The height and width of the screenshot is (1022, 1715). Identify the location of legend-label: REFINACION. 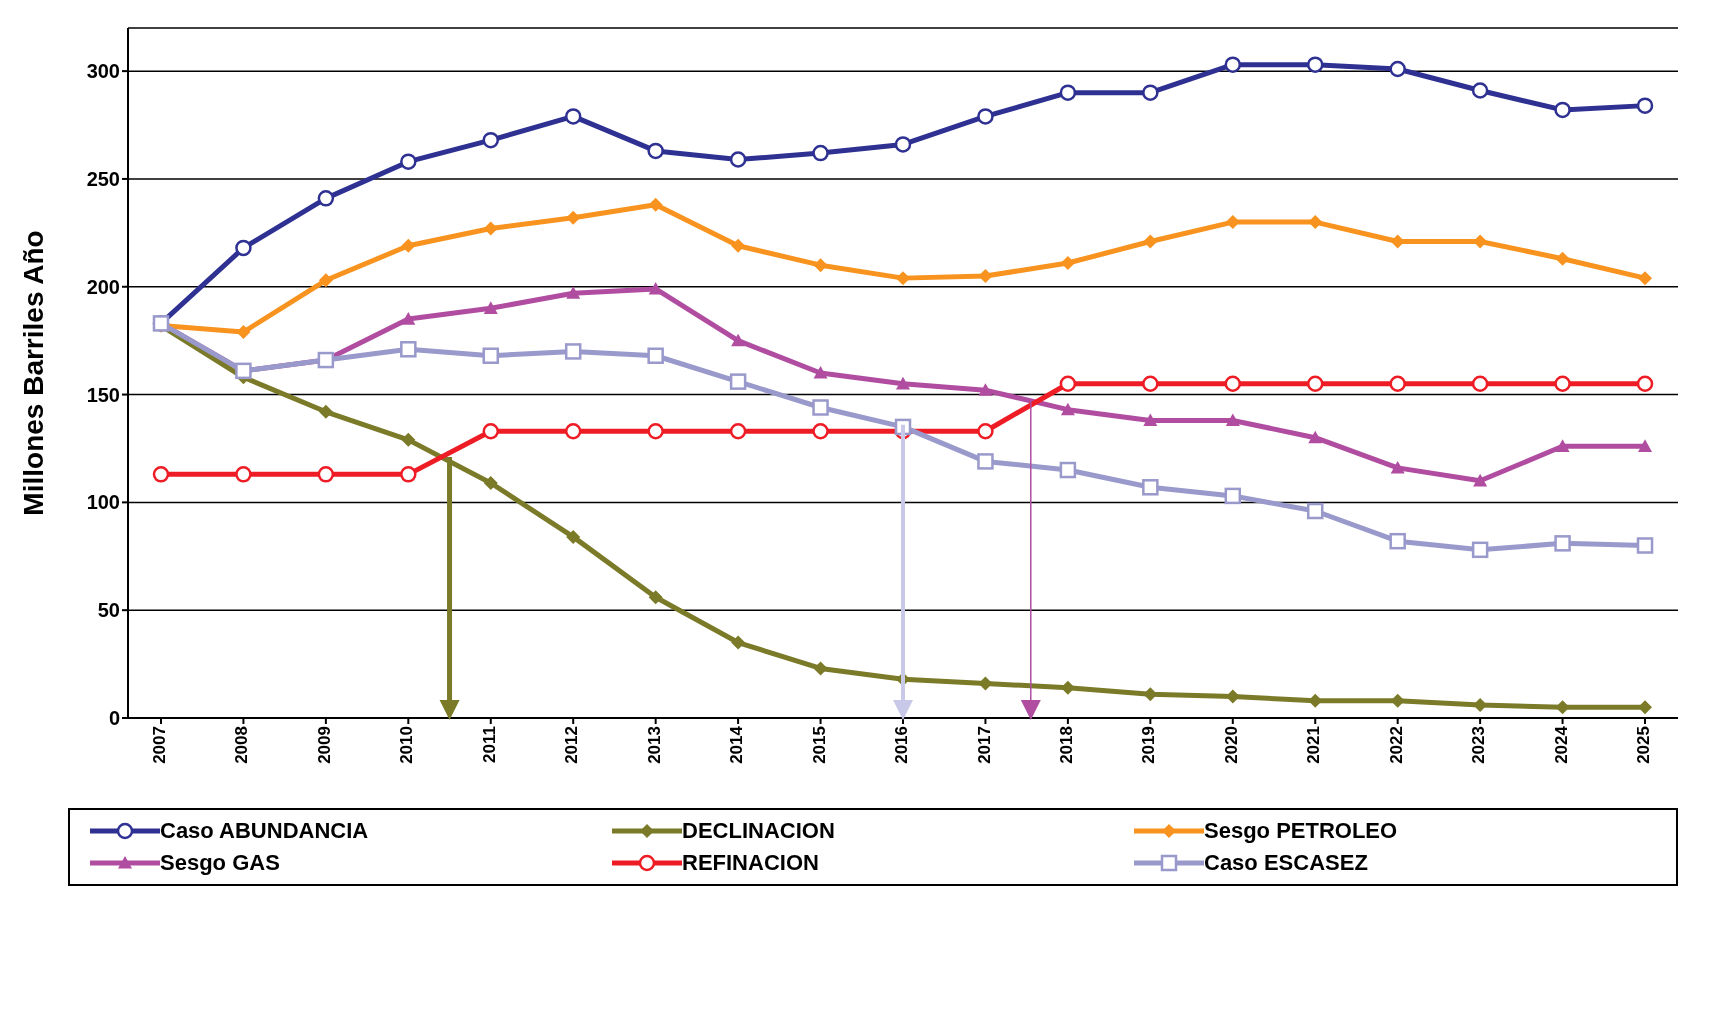
(750, 863).